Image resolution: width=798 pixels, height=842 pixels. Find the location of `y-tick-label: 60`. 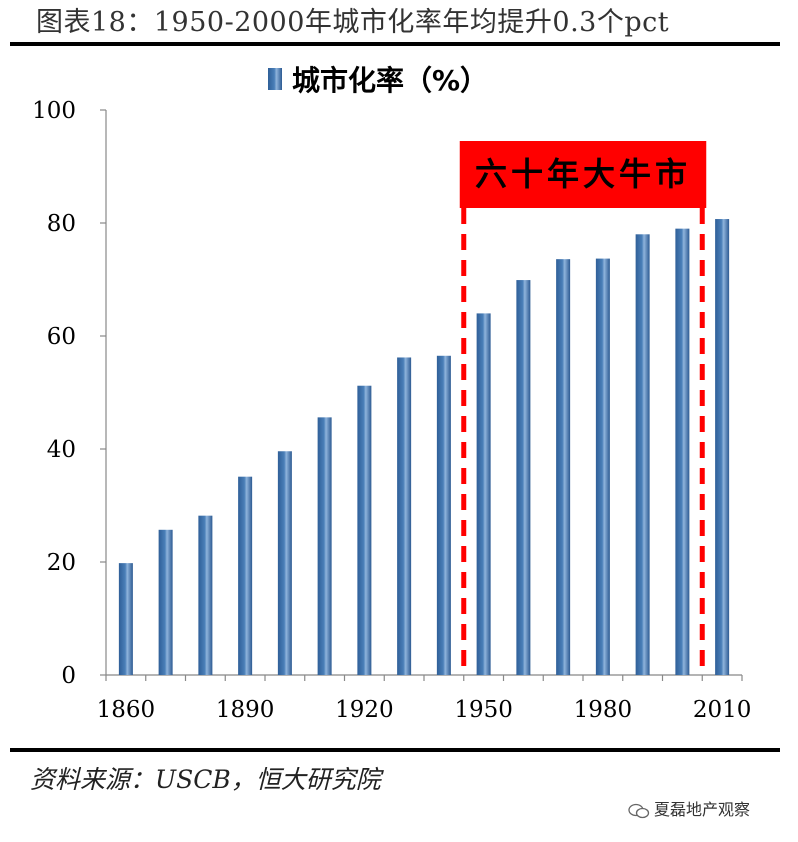

y-tick-label: 60 is located at coordinates (61, 337).